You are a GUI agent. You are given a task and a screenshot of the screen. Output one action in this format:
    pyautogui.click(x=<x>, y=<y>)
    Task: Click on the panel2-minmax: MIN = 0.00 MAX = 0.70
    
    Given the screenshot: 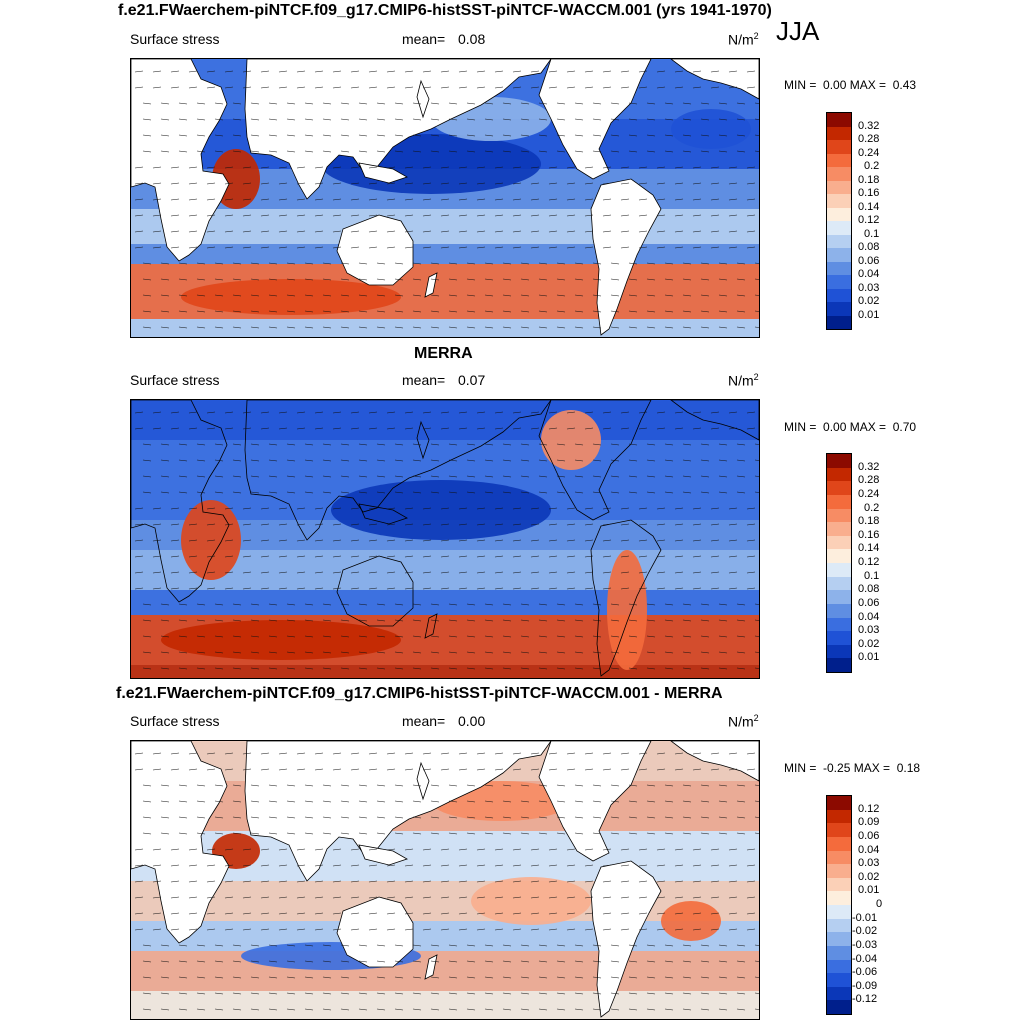 What is the action you would take?
    pyautogui.click(x=850, y=427)
    